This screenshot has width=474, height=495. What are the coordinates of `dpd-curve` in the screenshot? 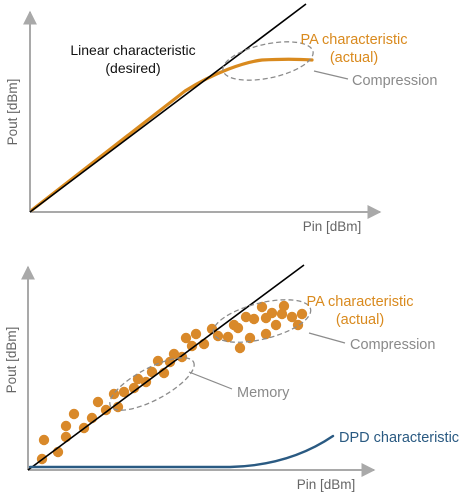 It's located at (181, 451).